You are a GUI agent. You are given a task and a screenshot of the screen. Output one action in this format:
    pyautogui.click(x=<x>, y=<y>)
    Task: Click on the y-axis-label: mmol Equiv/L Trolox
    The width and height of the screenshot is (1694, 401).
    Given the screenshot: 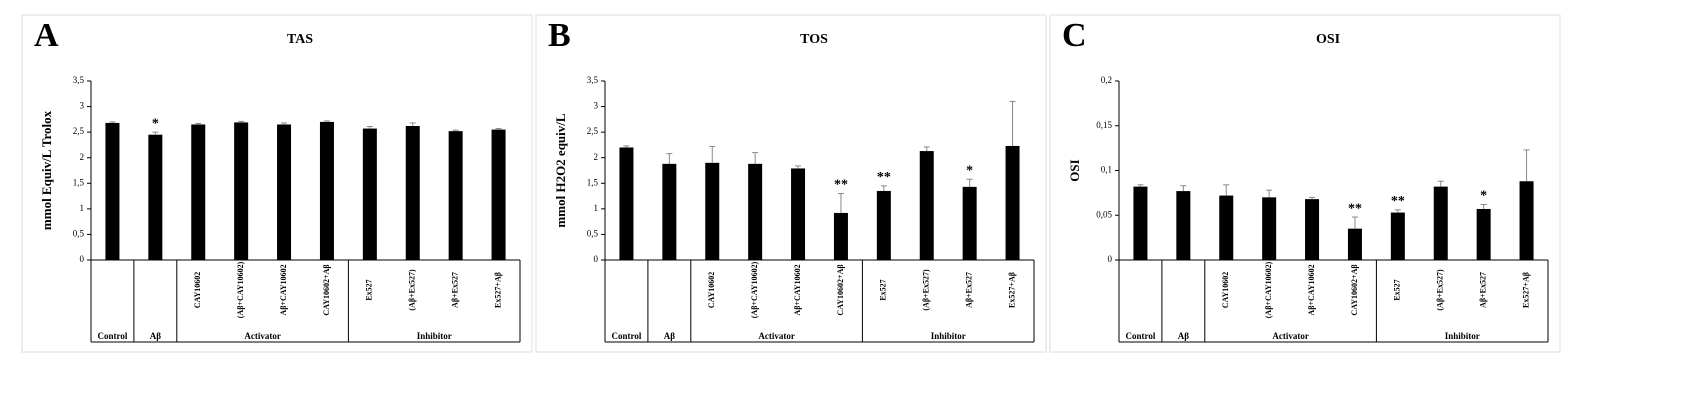 What is the action you would take?
    pyautogui.click(x=46, y=170)
    